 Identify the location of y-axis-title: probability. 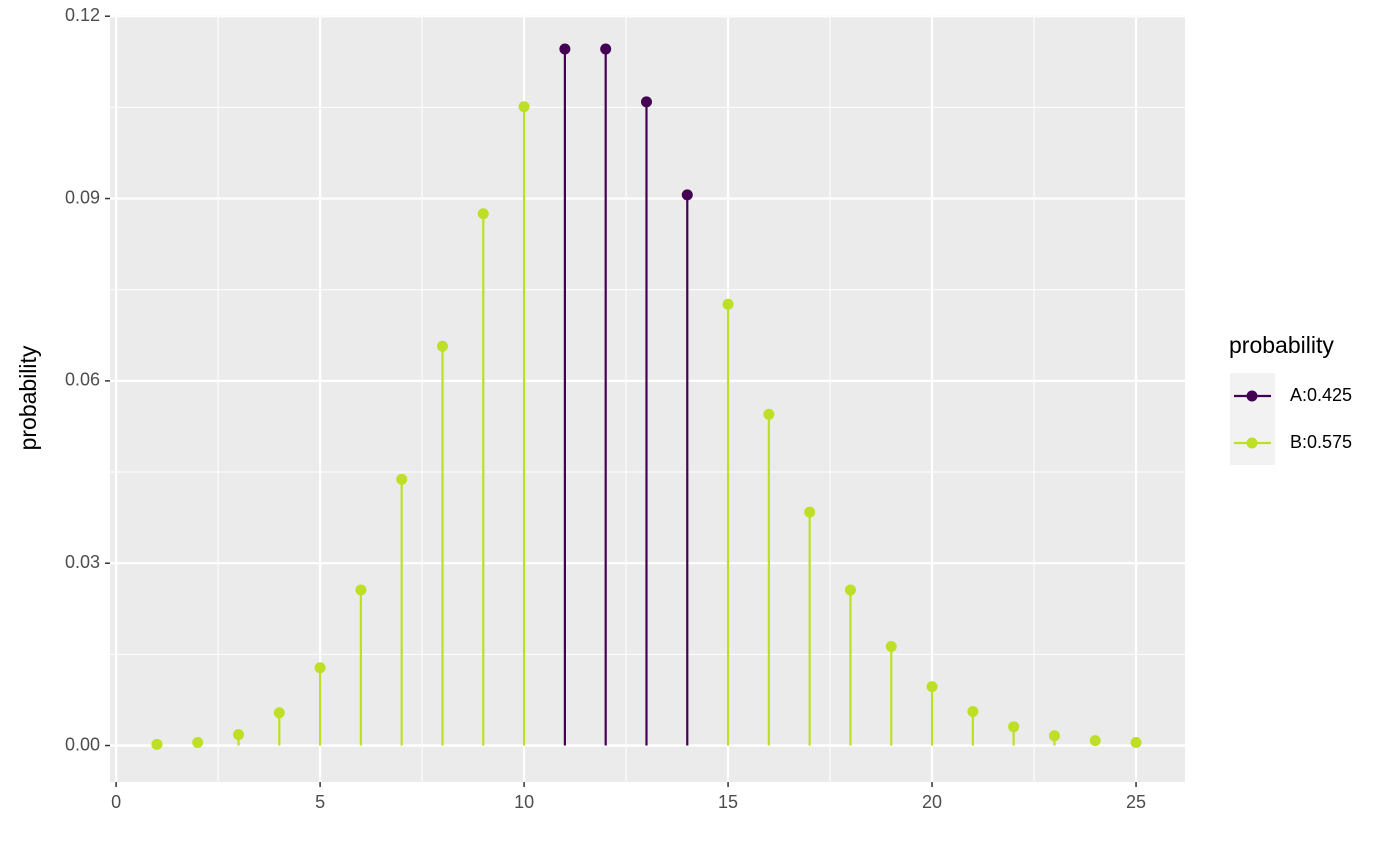
(28, 397).